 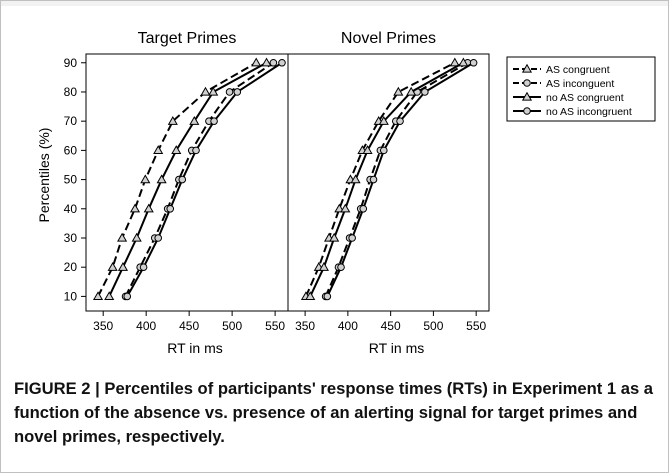 What do you see at coordinates (71, 150) in the screenshot?
I see `y-tick-label: 60` at bounding box center [71, 150].